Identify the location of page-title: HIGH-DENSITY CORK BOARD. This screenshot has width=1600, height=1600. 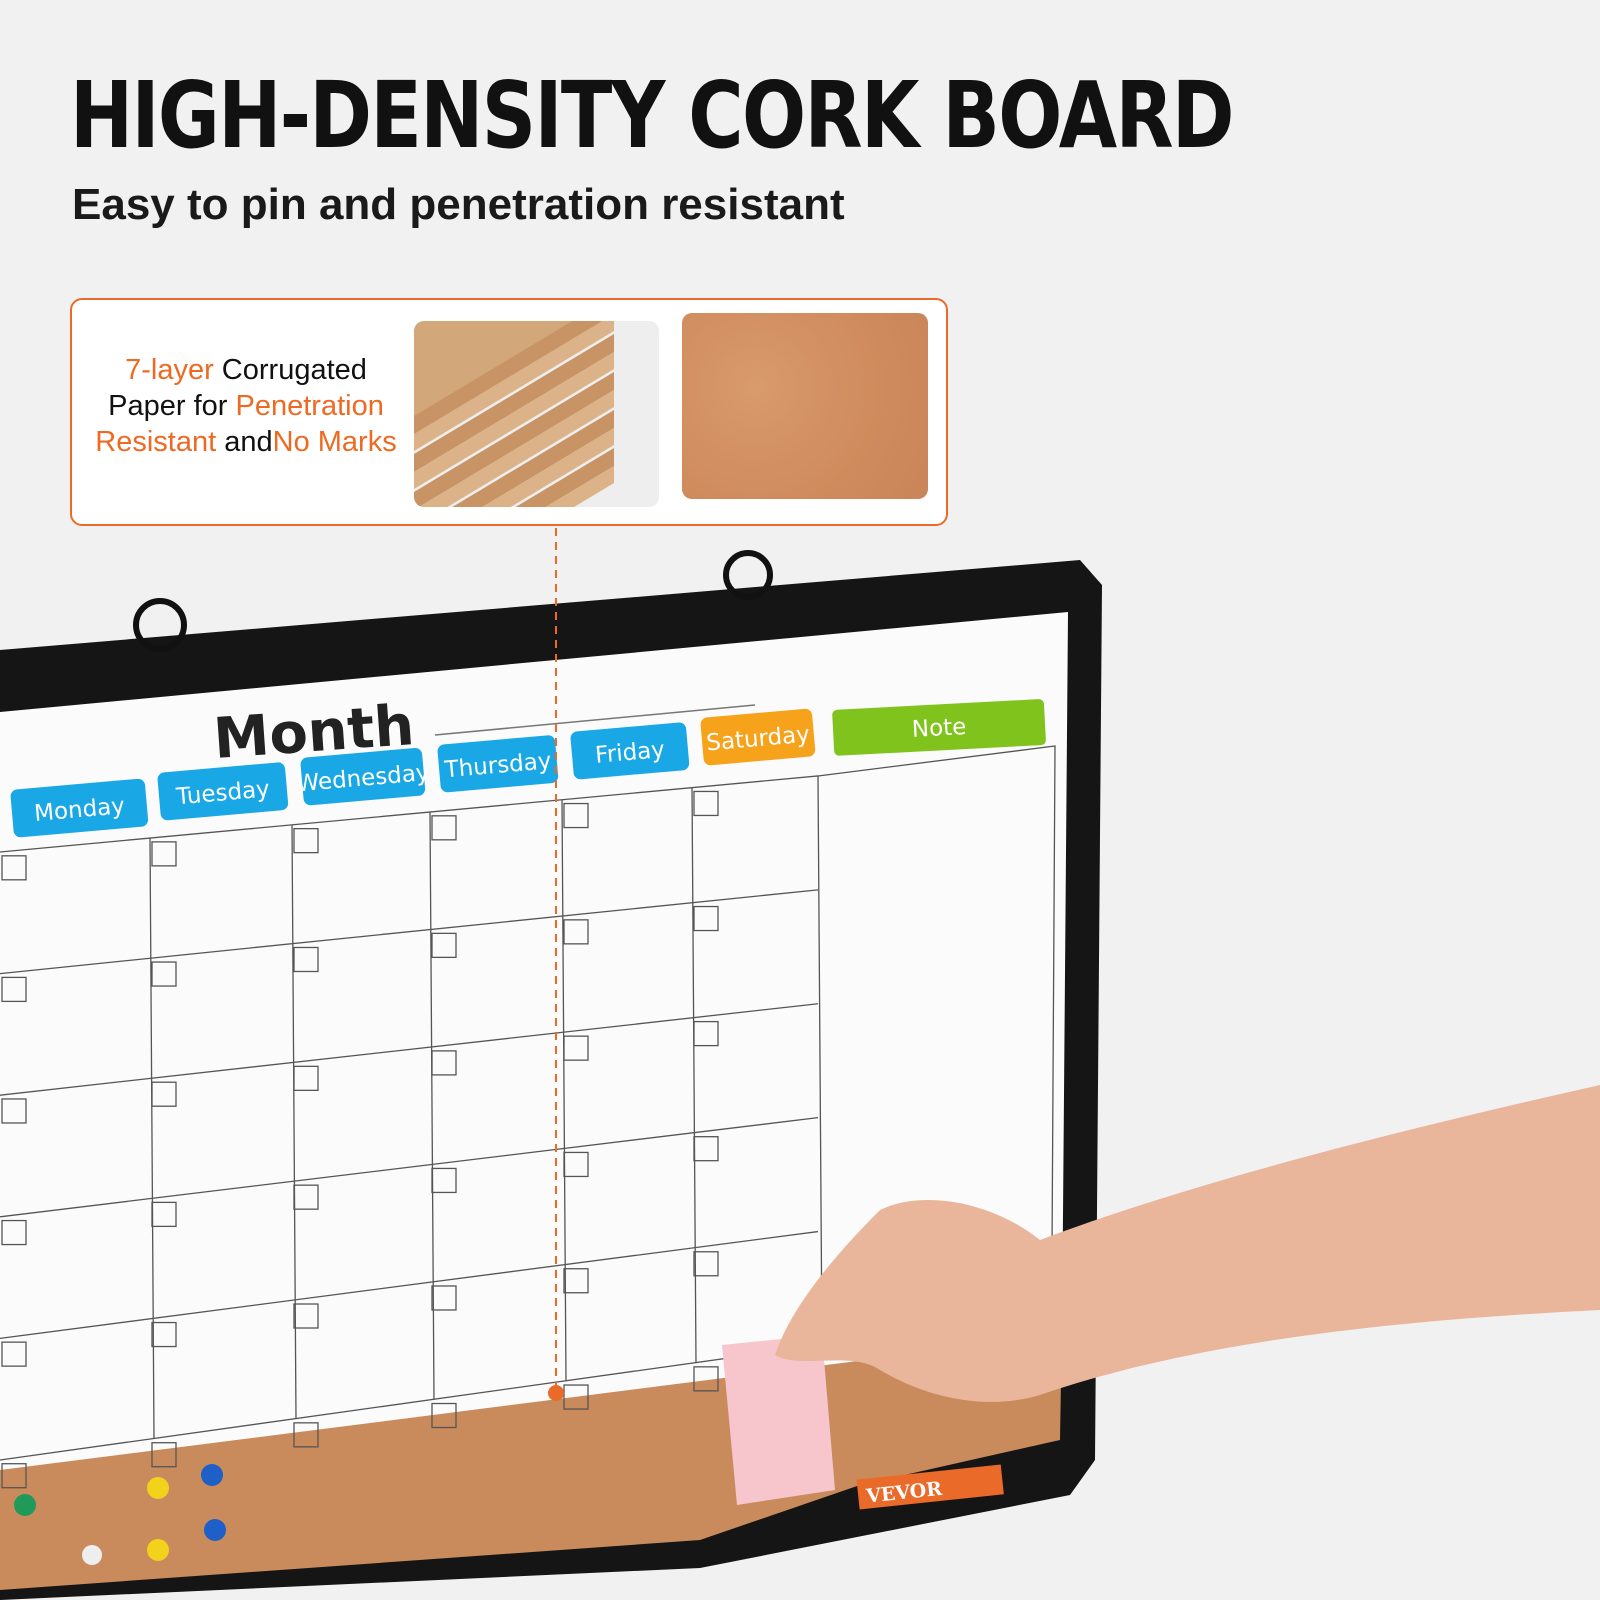
(652, 115).